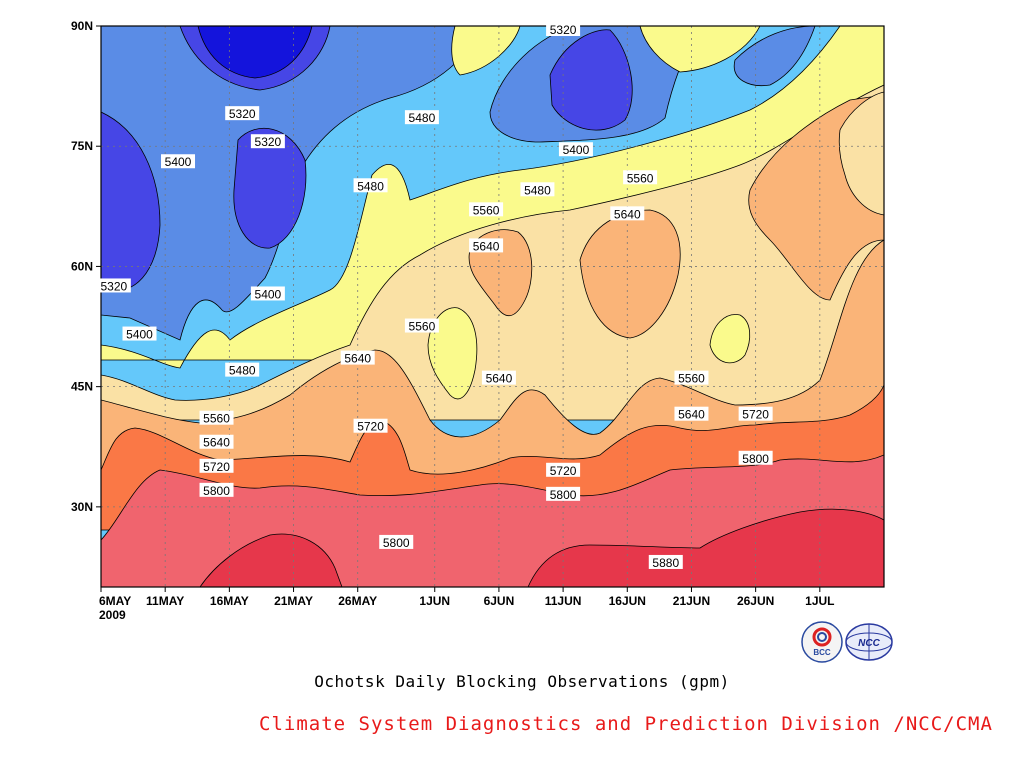 This screenshot has height=768, width=1024. Describe the element at coordinates (705, 547) in the screenshot. I see `band-gt5880-b` at that location.